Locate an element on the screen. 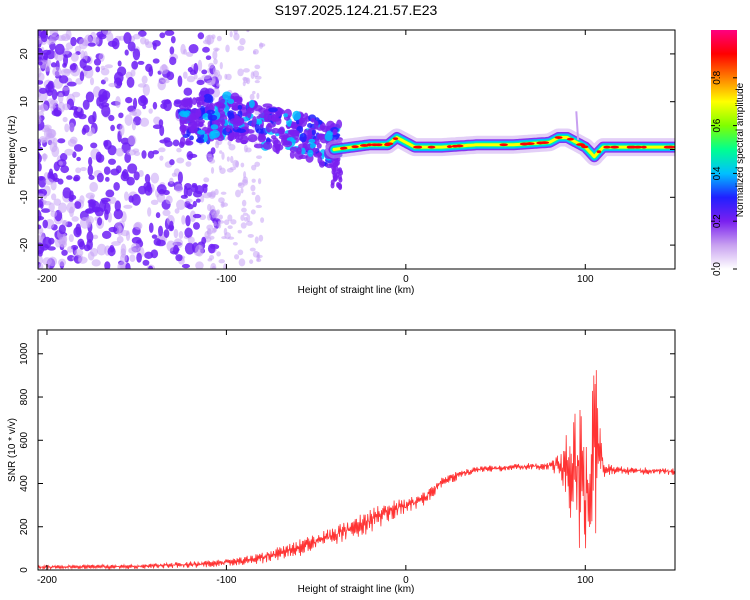  y-tick-label: 600 is located at coordinates (24, 439).